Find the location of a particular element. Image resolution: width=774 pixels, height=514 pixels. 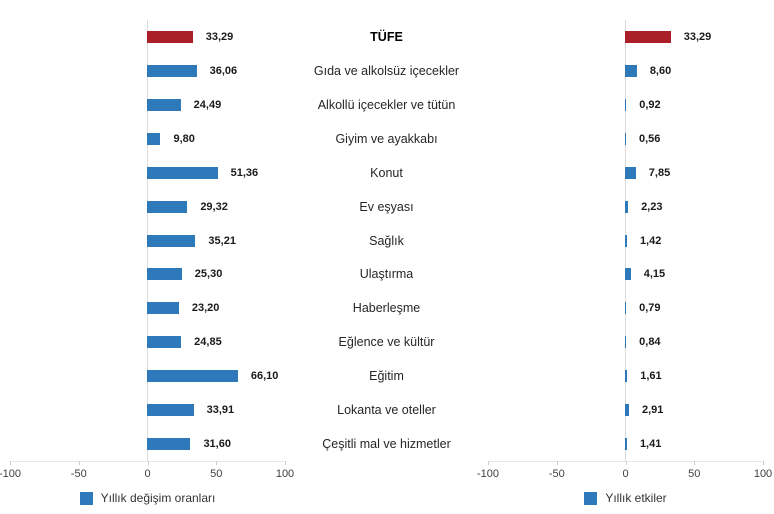

category-label: Ulaştırma is located at coordinates (386, 274).